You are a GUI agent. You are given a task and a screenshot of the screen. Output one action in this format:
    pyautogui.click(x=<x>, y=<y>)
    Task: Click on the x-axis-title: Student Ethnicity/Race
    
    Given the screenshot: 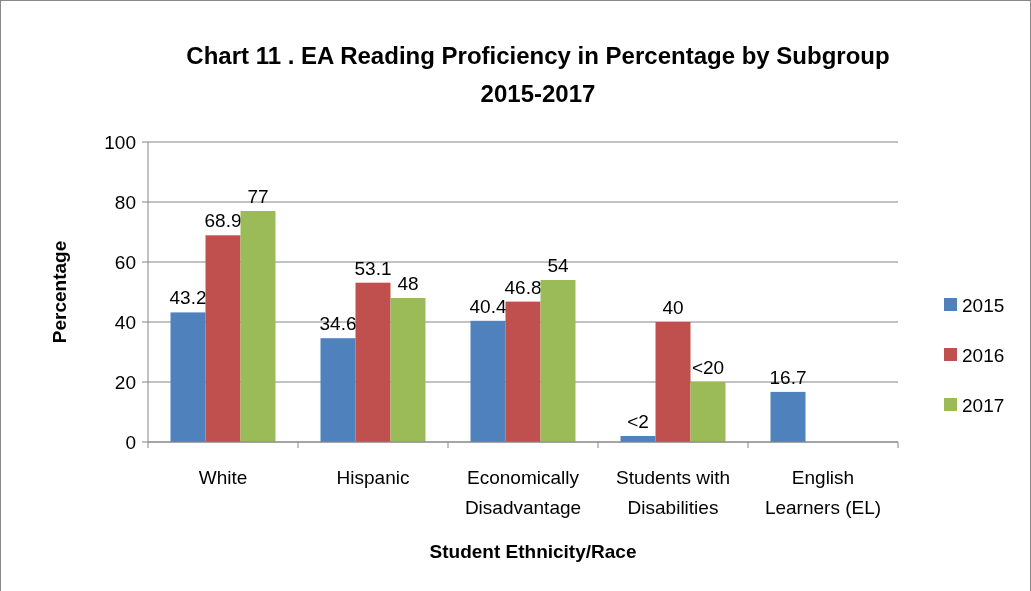 What is the action you would take?
    pyautogui.click(x=533, y=551)
    